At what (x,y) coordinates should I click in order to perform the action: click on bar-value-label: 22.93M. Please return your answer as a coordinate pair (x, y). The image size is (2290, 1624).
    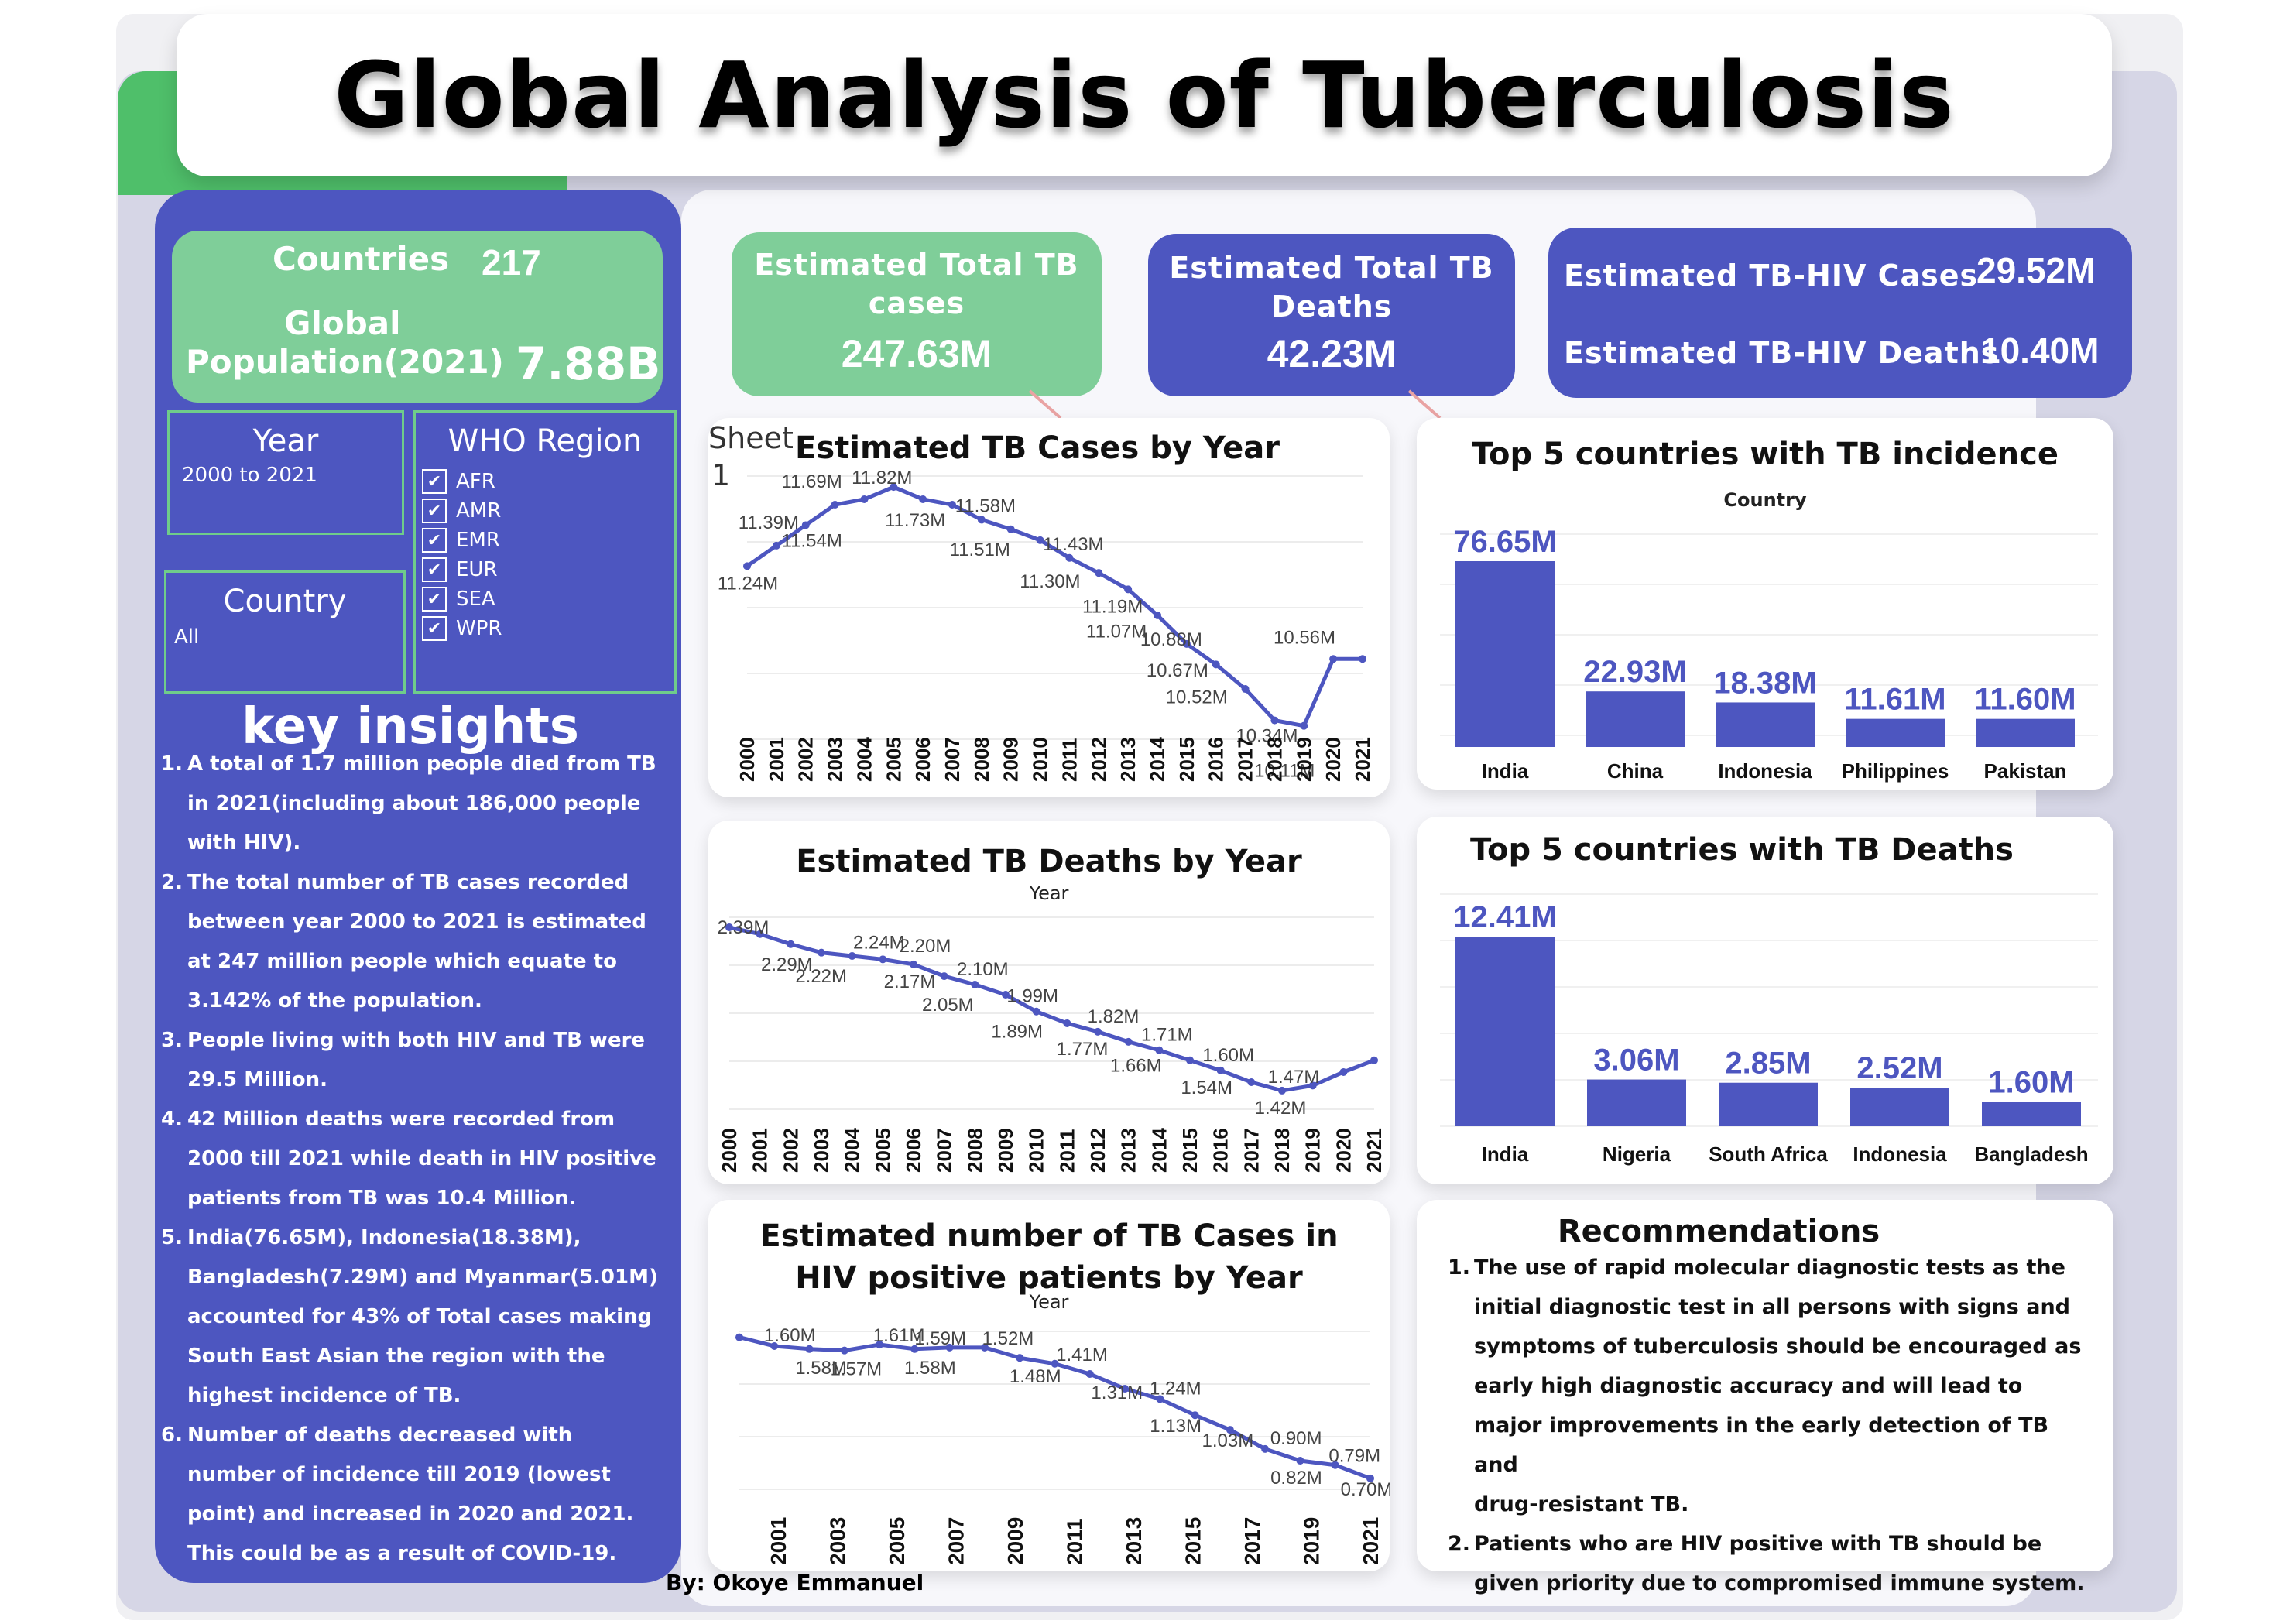
    Looking at the image, I should click on (1634, 672).